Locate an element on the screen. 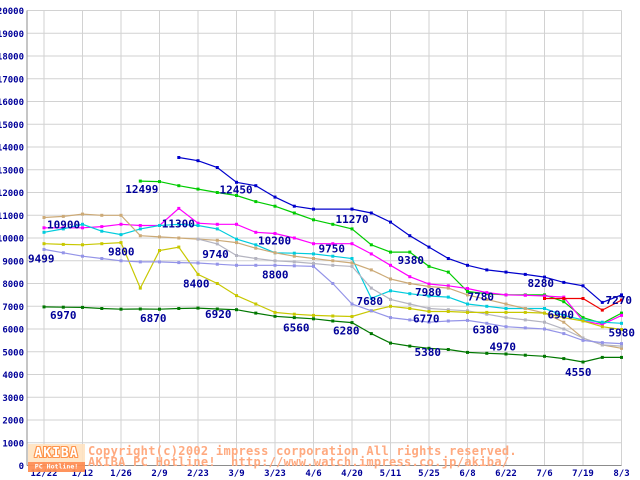 This screenshot has height=480, width=640. point-value-label: 5380 is located at coordinates (428, 352).